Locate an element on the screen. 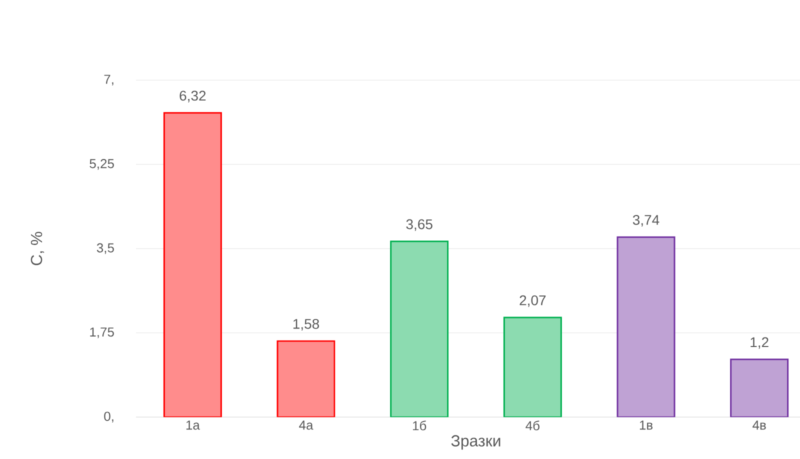 Image resolution: width=800 pixels, height=459 pixels. data-label: 3,65 is located at coordinates (419, 225).